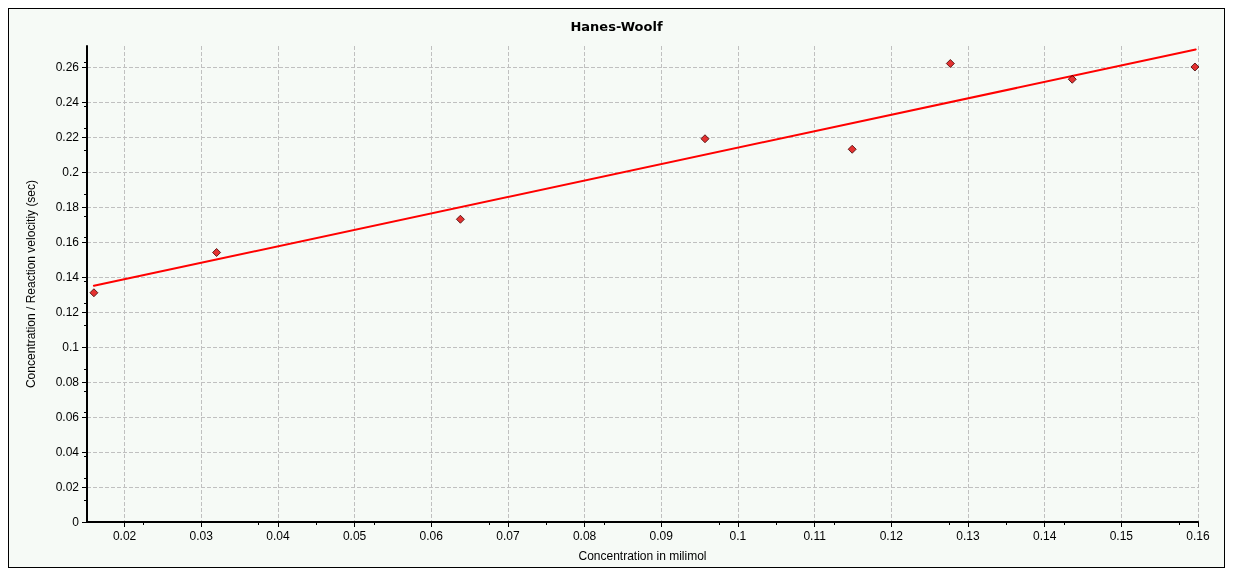 The image size is (1233, 576). What do you see at coordinates (431, 536) in the screenshot?
I see `x-tick-label: 0.06` at bounding box center [431, 536].